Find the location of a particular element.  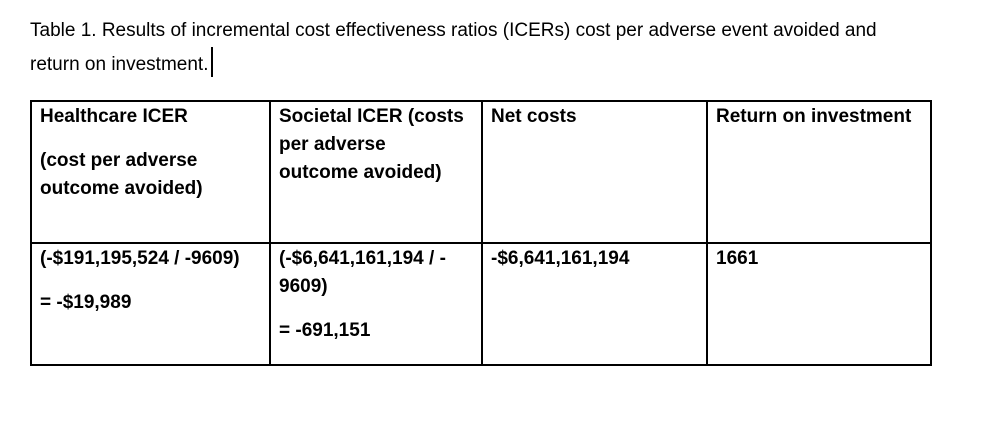

data-cell-societal-icer: (-$6,641,161,194 / - 9609) = -691,151 is located at coordinates (376, 304).